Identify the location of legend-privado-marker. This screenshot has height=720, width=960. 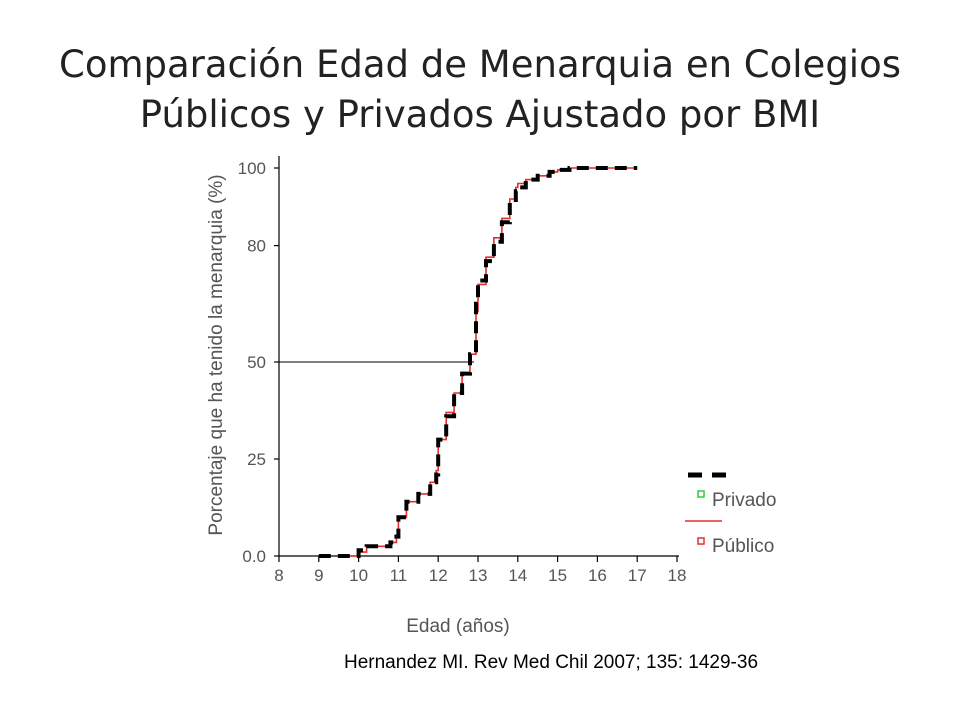
(701, 494).